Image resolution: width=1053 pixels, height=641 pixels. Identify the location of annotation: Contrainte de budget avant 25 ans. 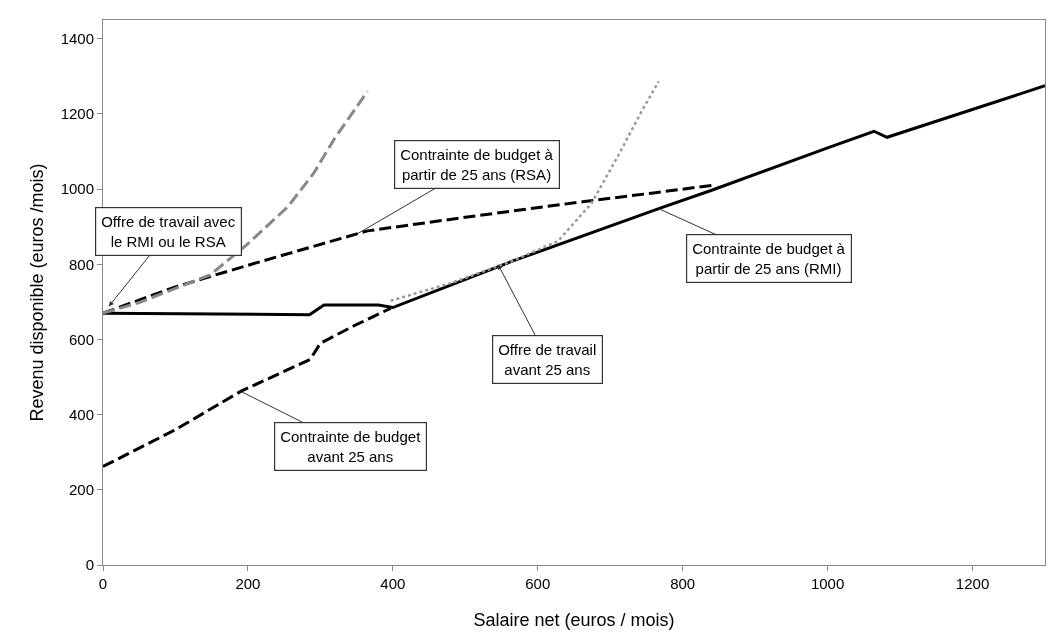
(351, 446).